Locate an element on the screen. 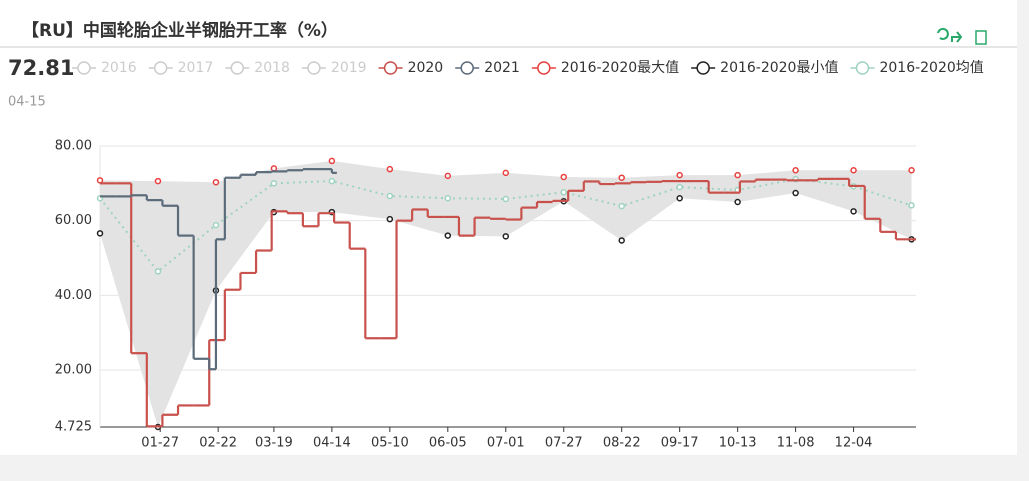  legend-item: 2017 is located at coordinates (181, 68).